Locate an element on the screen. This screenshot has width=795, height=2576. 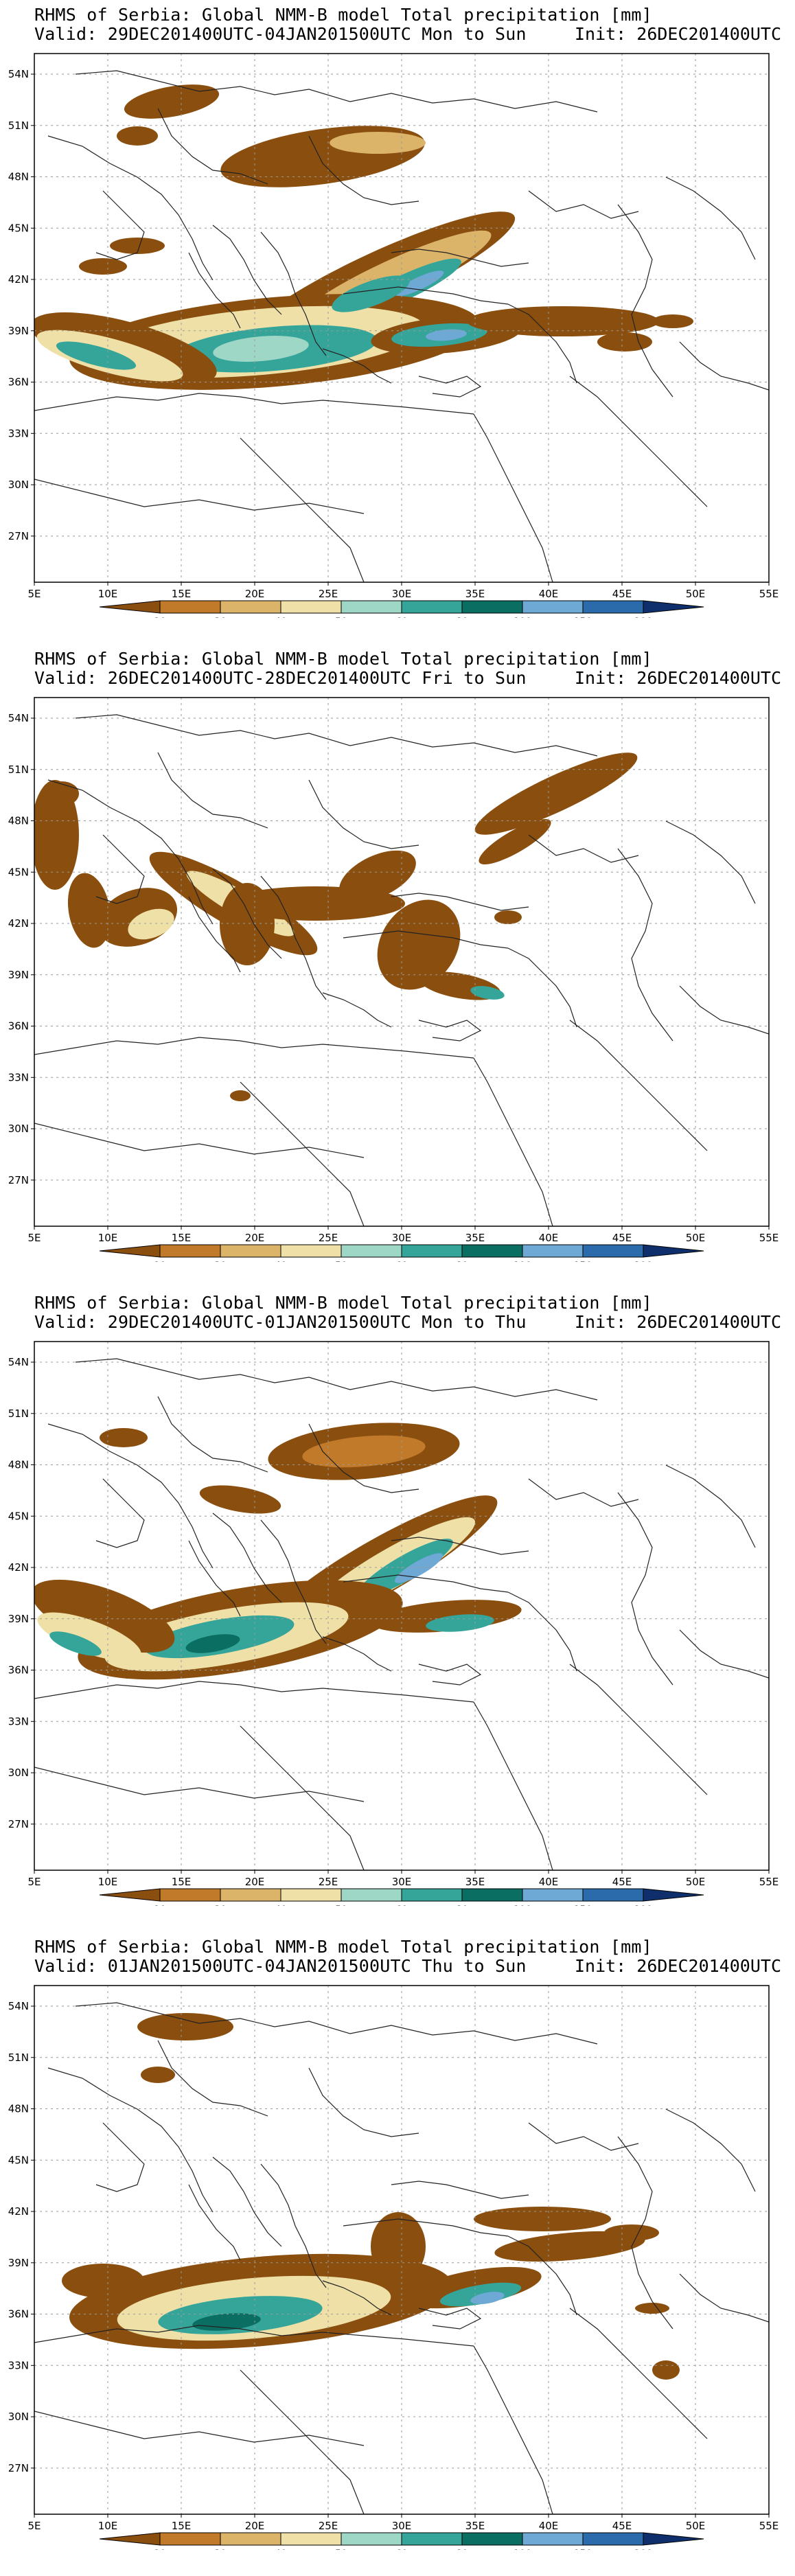
legend-label: 200 is located at coordinates (643, 1905).